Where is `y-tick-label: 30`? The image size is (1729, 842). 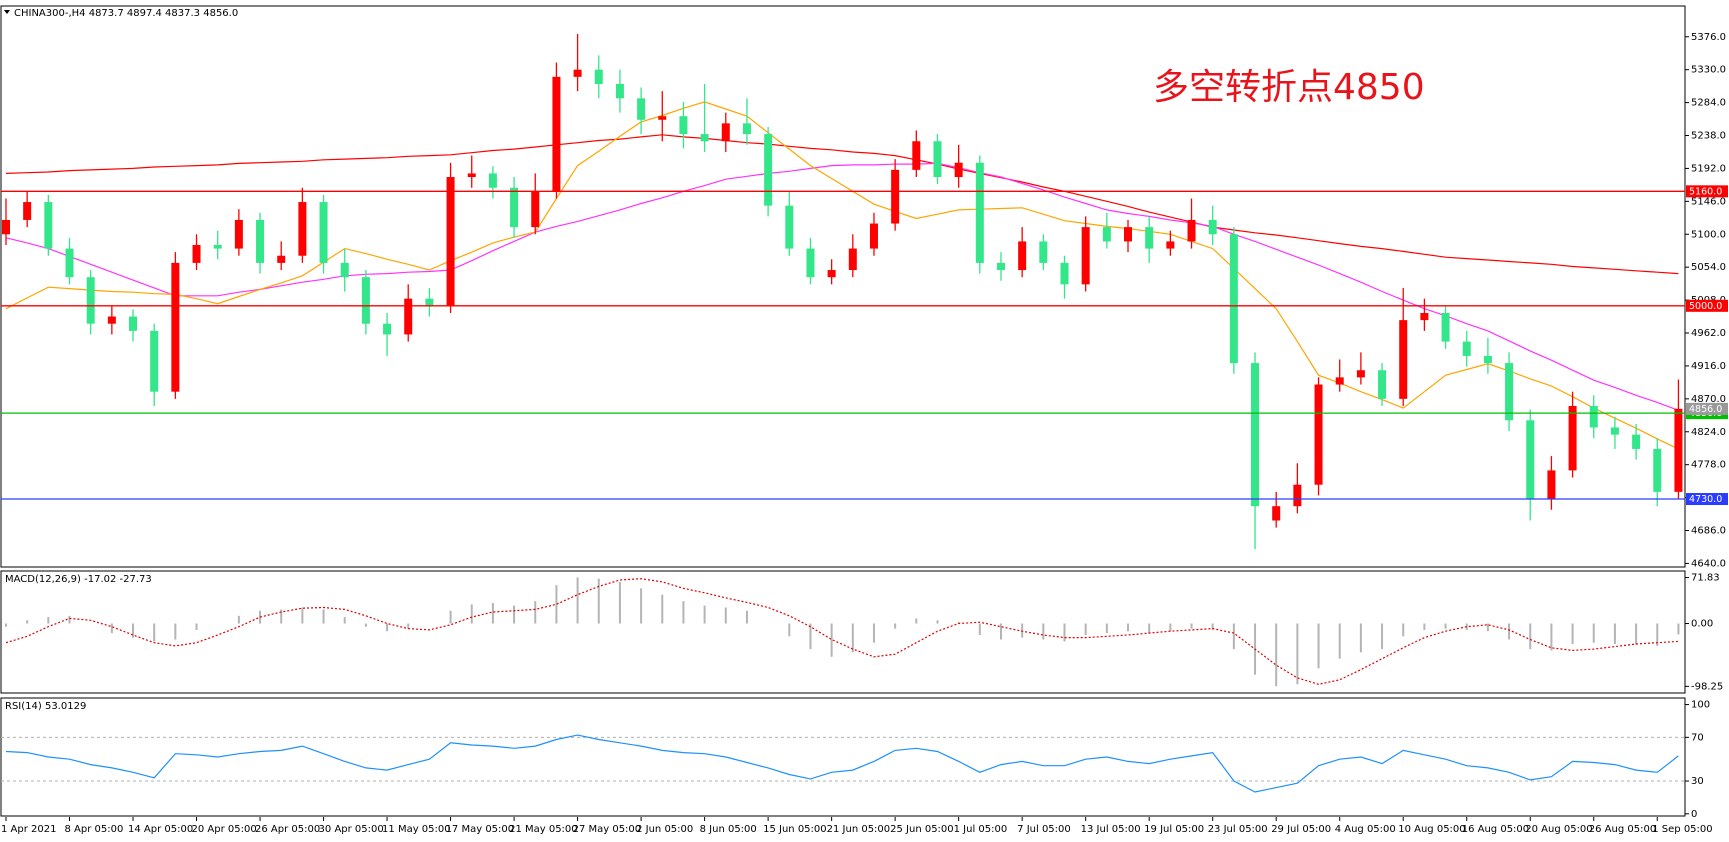 y-tick-label: 30 is located at coordinates (1697, 781).